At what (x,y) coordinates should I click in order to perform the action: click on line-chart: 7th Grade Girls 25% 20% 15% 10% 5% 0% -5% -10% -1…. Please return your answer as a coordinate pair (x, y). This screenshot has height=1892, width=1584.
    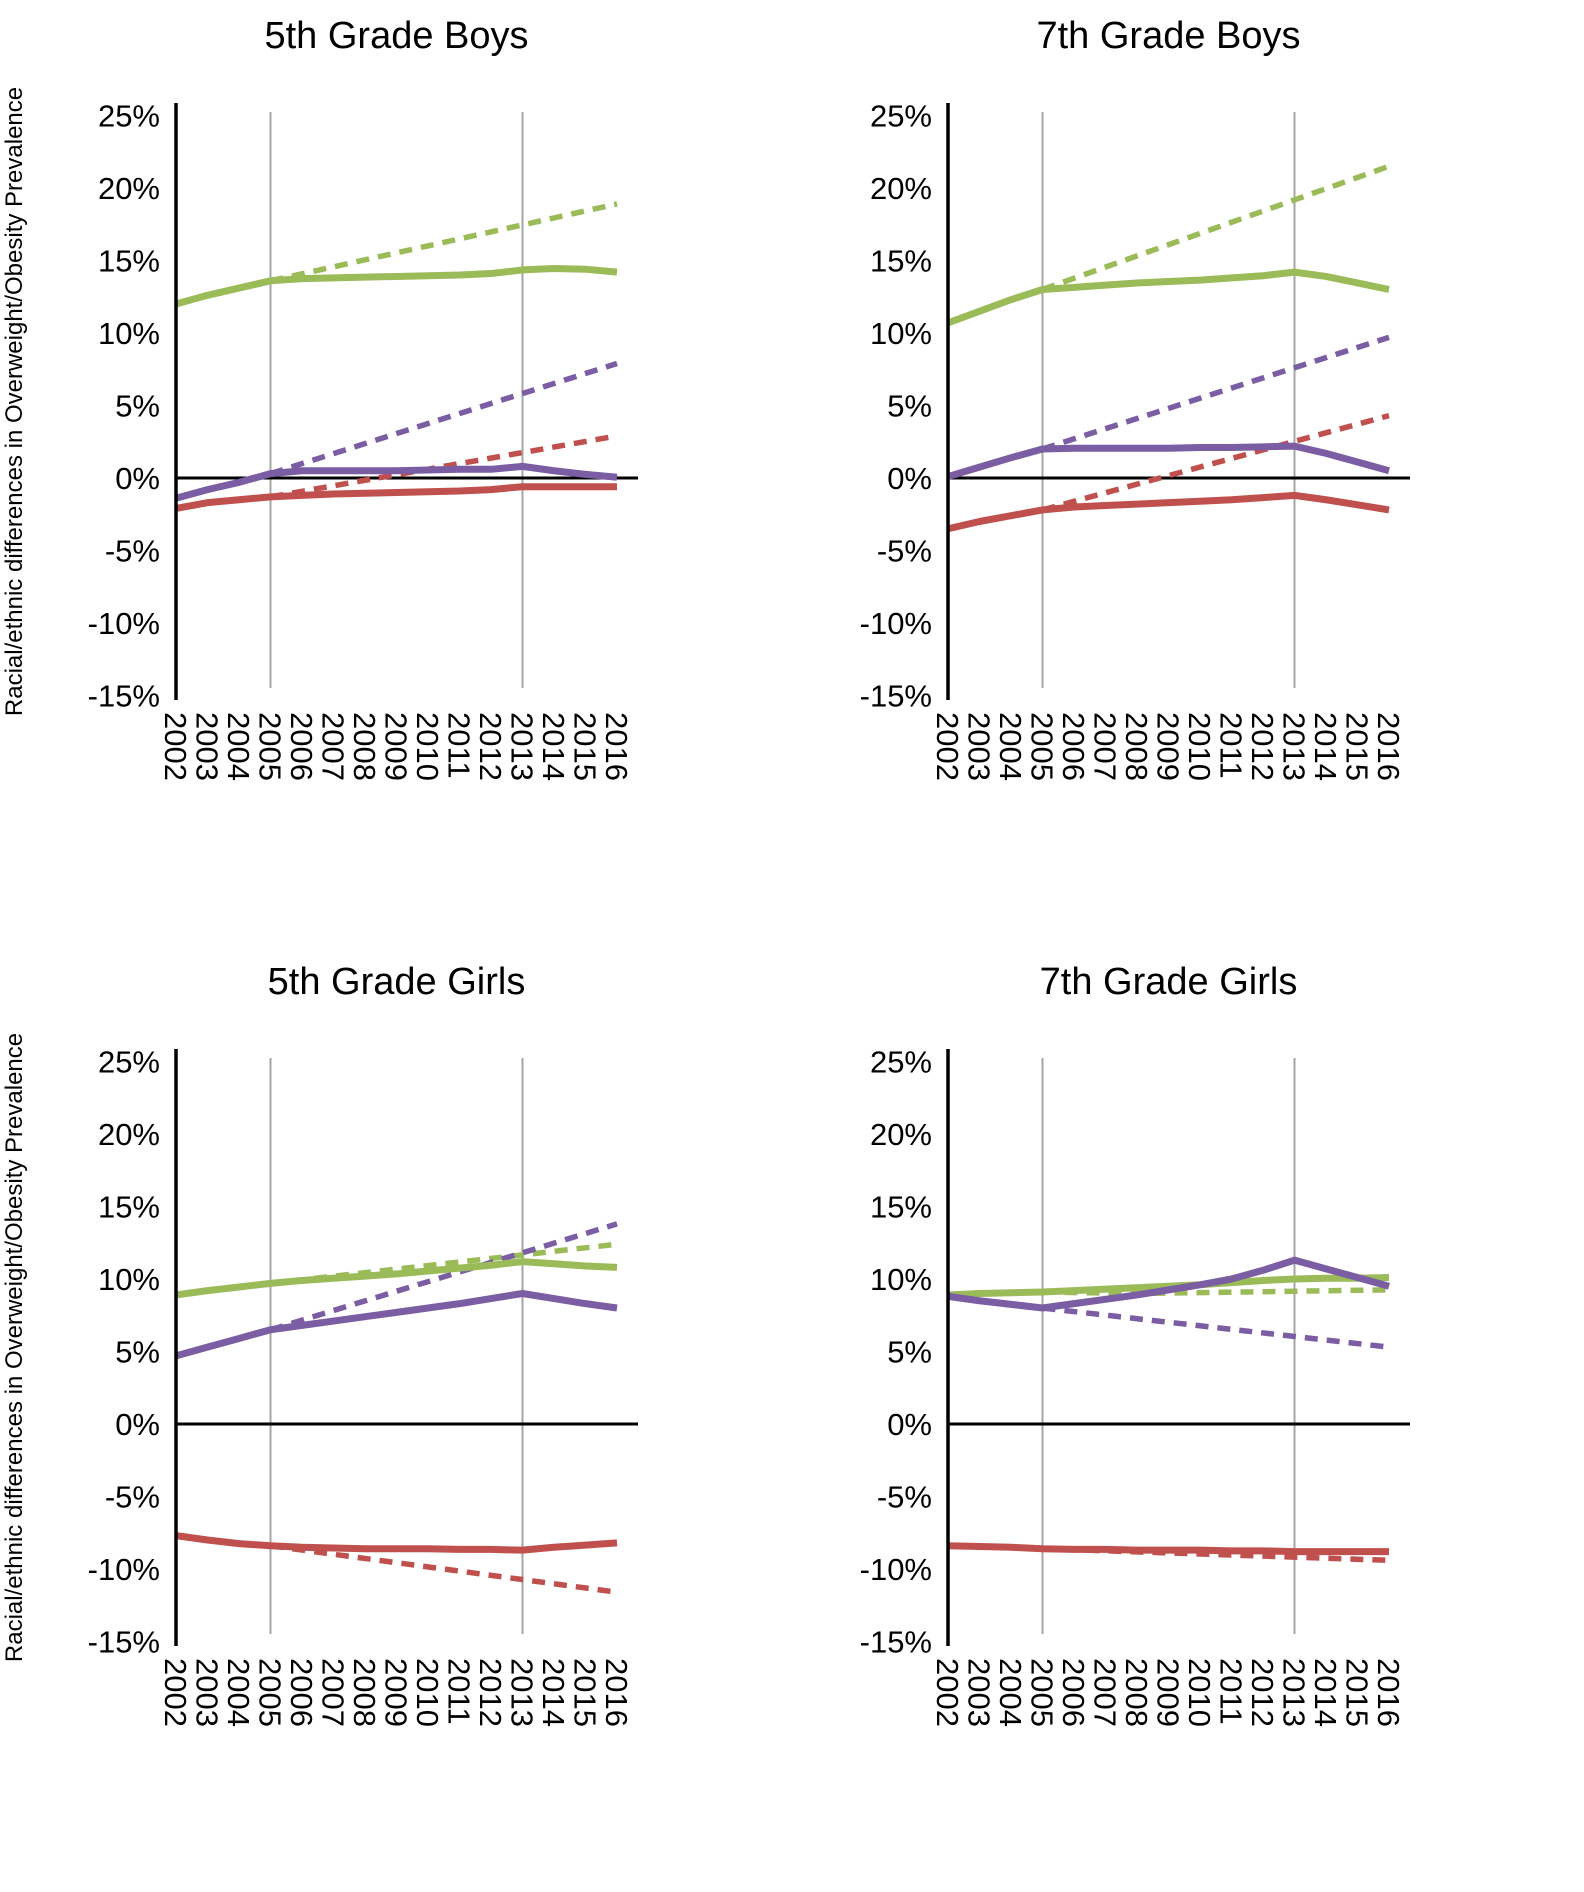
    Looking at the image, I should click on (1135, 1344).